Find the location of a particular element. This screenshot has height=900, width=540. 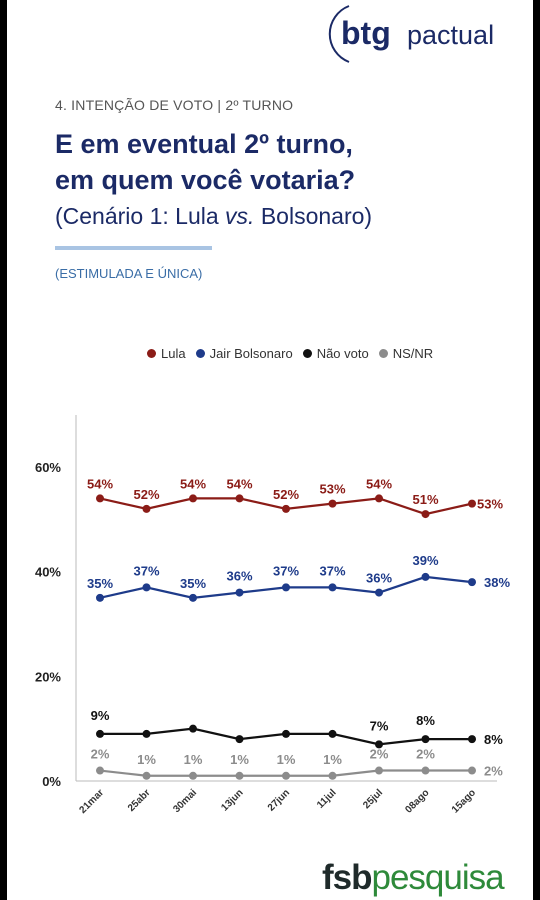

scenario-suffix: Bolsonaro) is located at coordinates (313, 216).